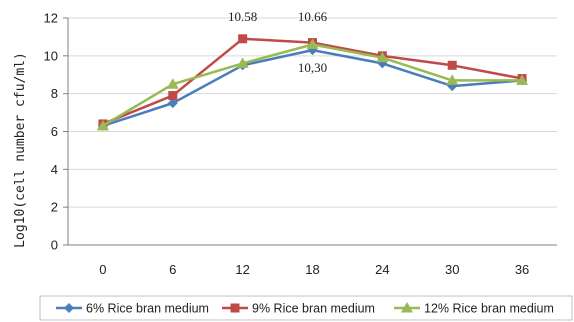 The image size is (574, 322). Describe the element at coordinates (54, 207) in the screenshot. I see `y-tick-label: 2` at that location.